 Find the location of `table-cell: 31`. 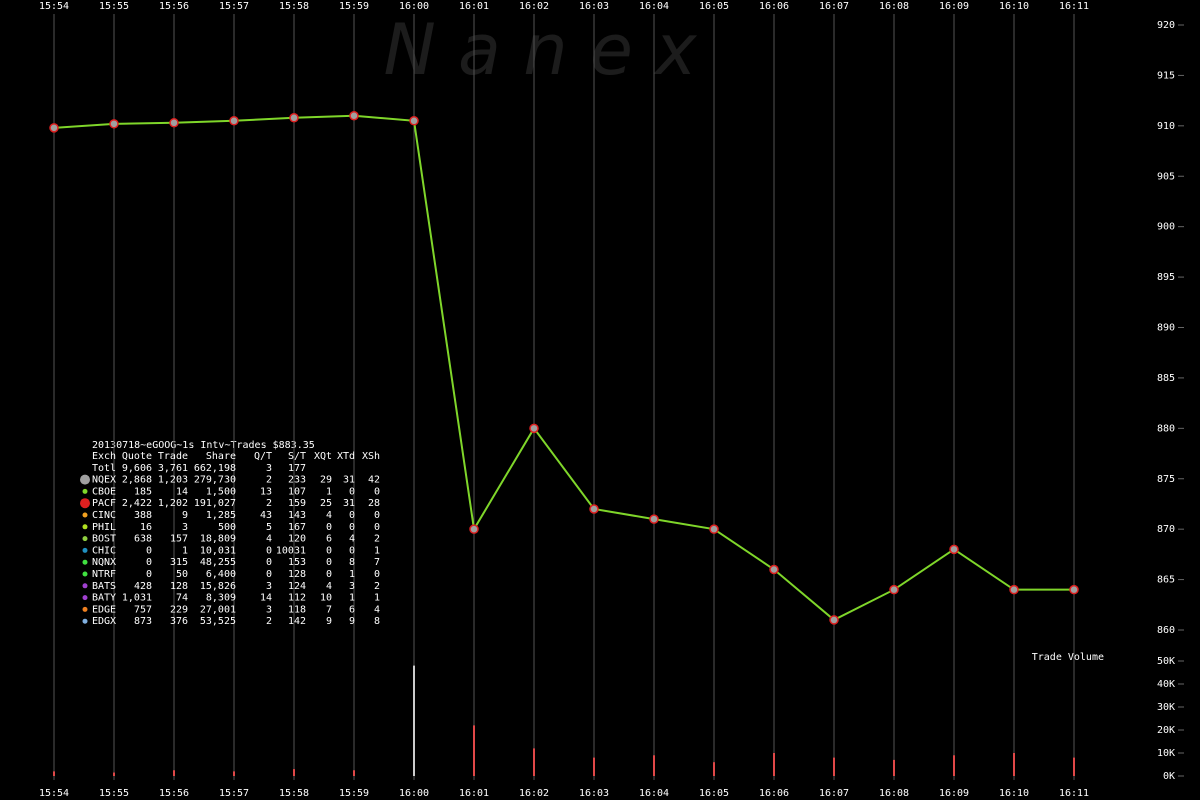

table-cell: 31 is located at coordinates (349, 480).